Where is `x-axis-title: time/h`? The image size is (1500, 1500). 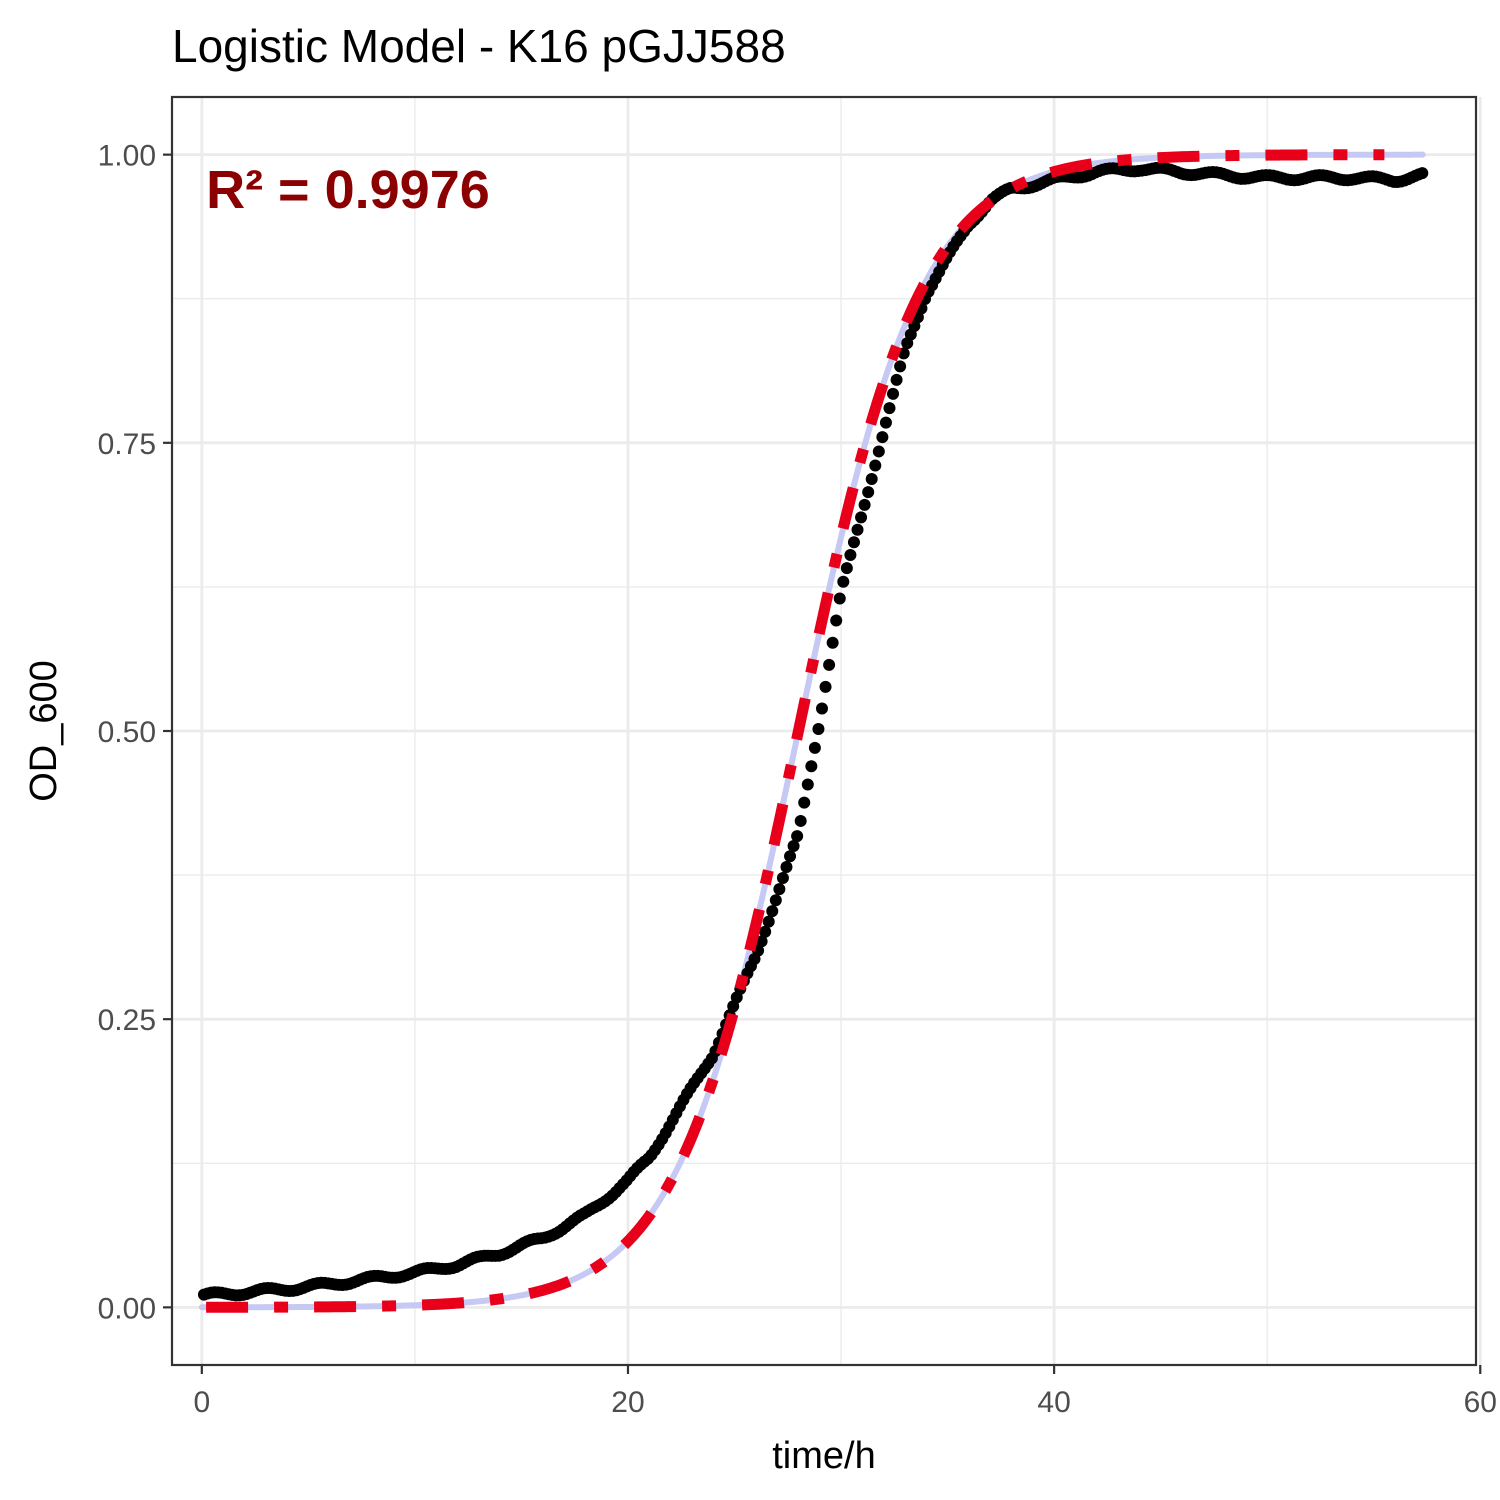
x-axis-title: time/h is located at coordinates (823, 1456).